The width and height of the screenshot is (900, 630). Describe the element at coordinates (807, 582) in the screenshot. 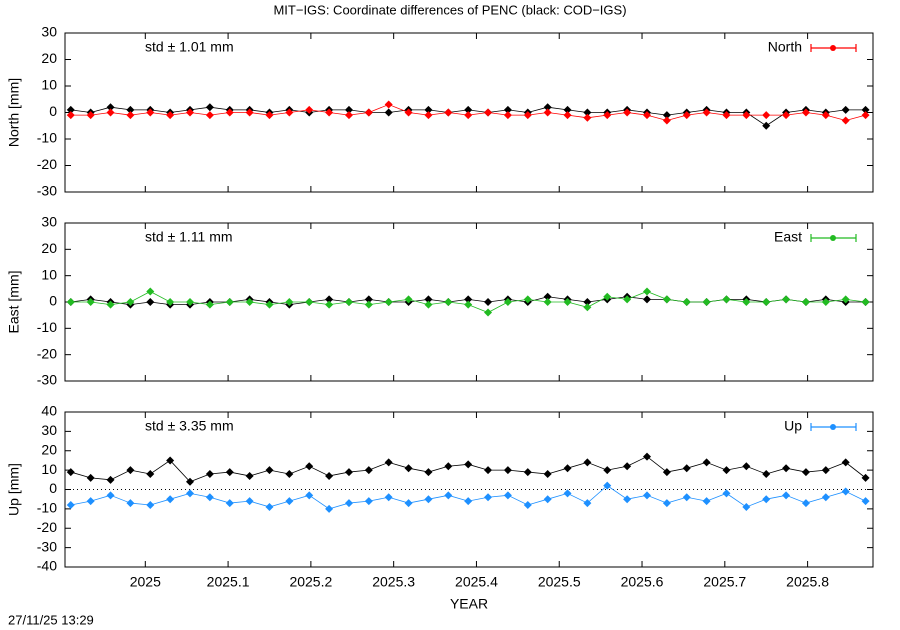

I see `x-tick-label: 2025.8` at that location.